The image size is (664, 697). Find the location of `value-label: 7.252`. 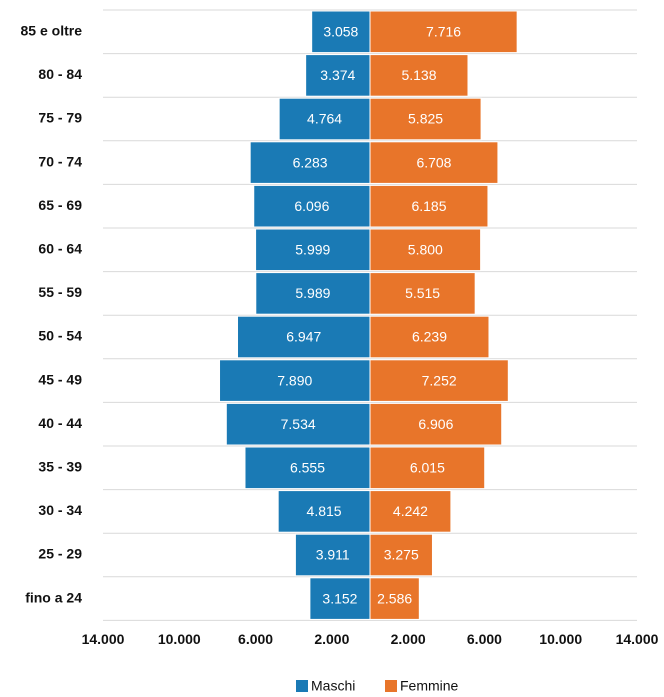

value-label: 7.252 is located at coordinates (439, 380).